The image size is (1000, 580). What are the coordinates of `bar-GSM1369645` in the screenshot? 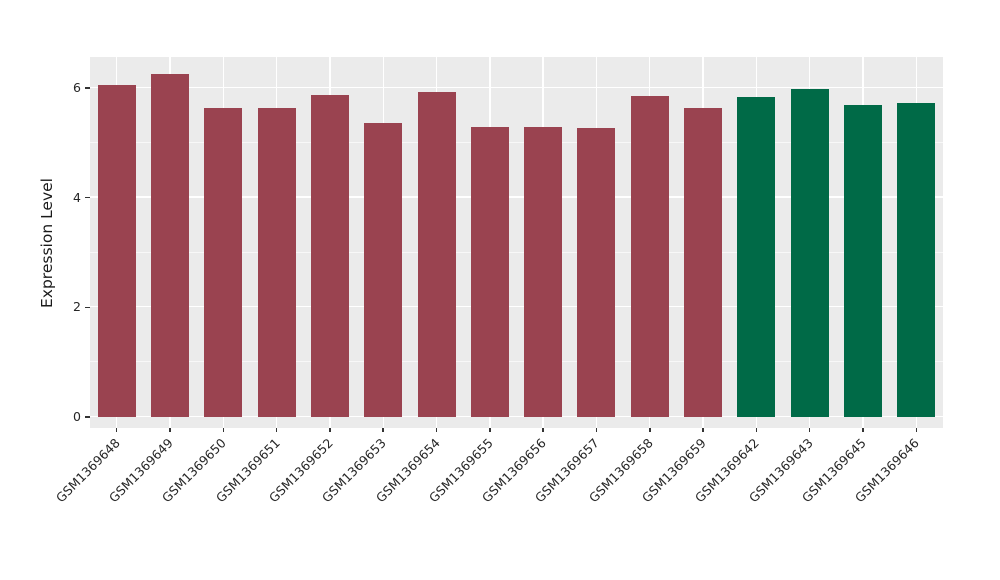 It's located at (863, 261).